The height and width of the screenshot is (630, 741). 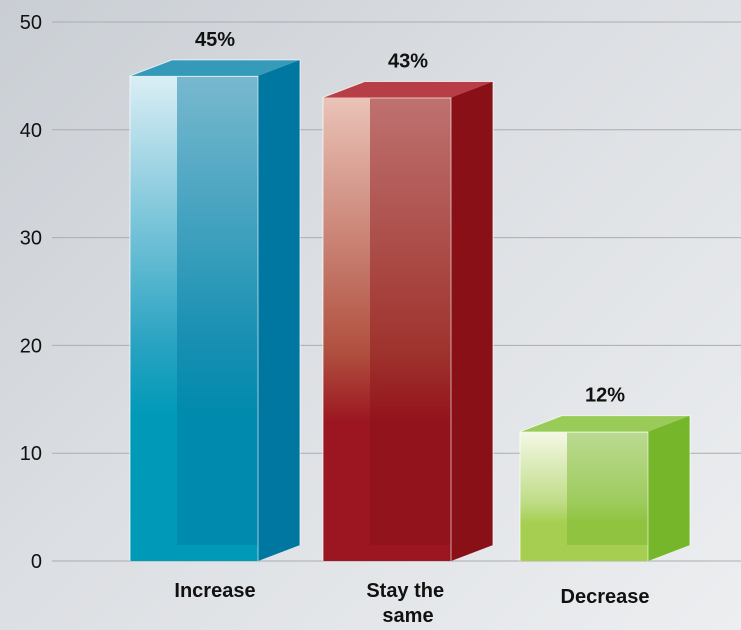 What do you see at coordinates (31, 292) in the screenshot?
I see `y-axis-ticks: 0 10 20 30 40 50` at bounding box center [31, 292].